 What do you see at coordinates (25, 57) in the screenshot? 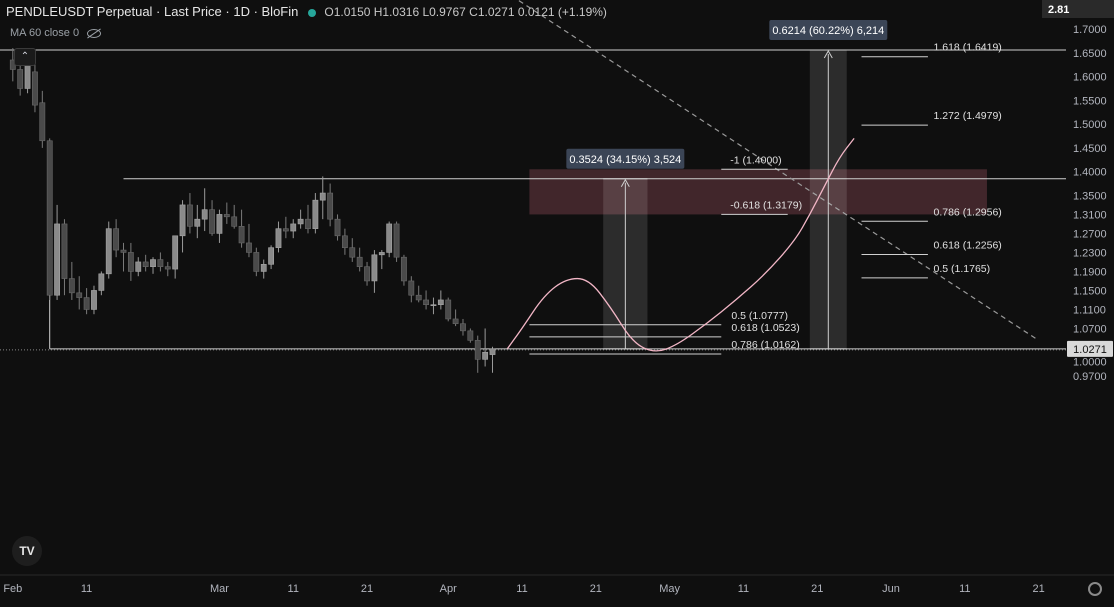
I see `collapse-legend-button: ⌃` at bounding box center [25, 57].